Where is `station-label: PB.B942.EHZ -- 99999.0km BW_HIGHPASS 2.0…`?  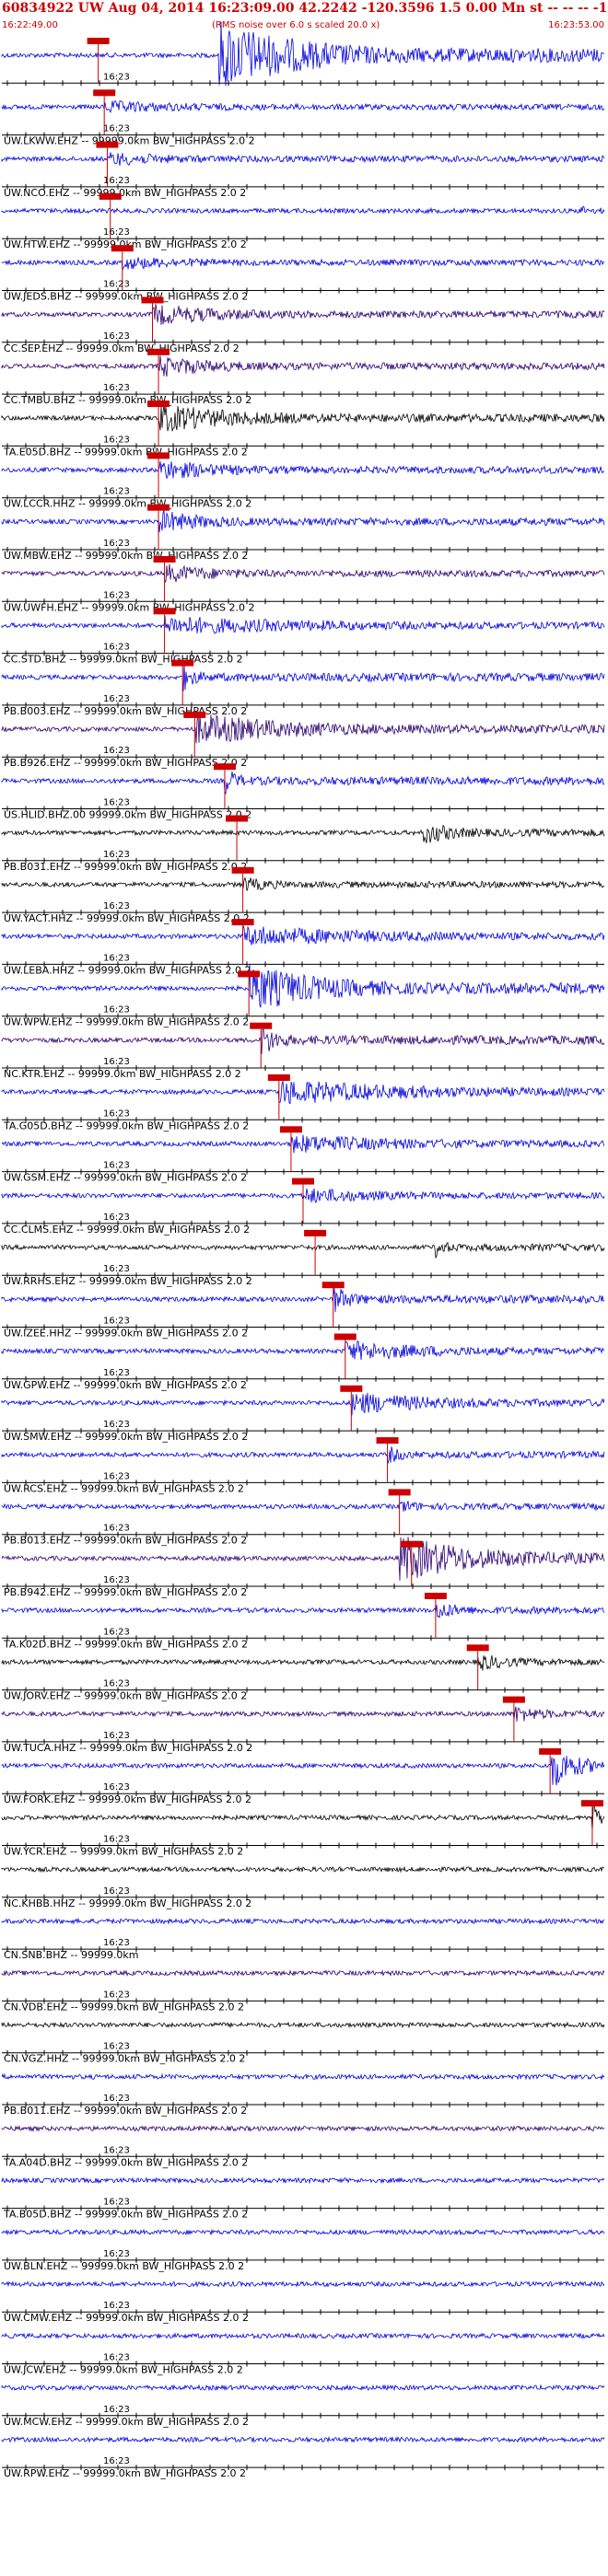
station-label: PB.B942.EHZ -- 99999.0km BW_HIGHPASS 2.0… is located at coordinates (126, 1592).